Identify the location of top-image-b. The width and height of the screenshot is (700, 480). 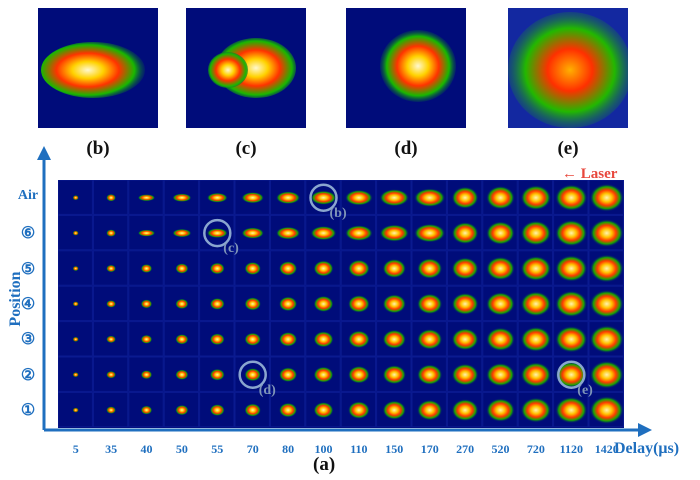
(98, 68).